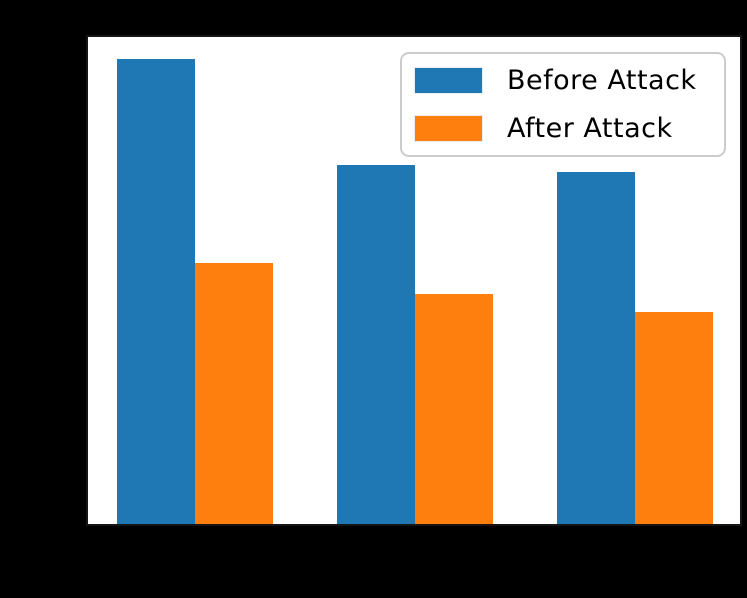  What do you see at coordinates (590, 128) in the screenshot?
I see `legend-label-after-attack: After Attack` at bounding box center [590, 128].